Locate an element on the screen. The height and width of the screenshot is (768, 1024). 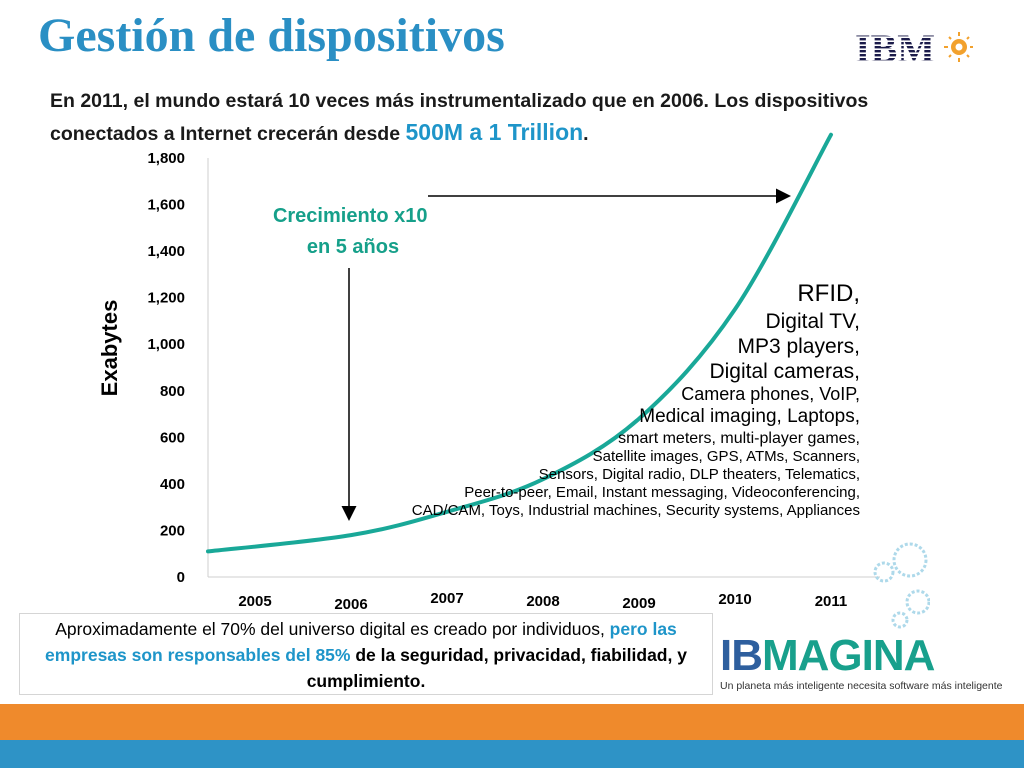
y-tick-label: 200 is located at coordinates (172, 530).